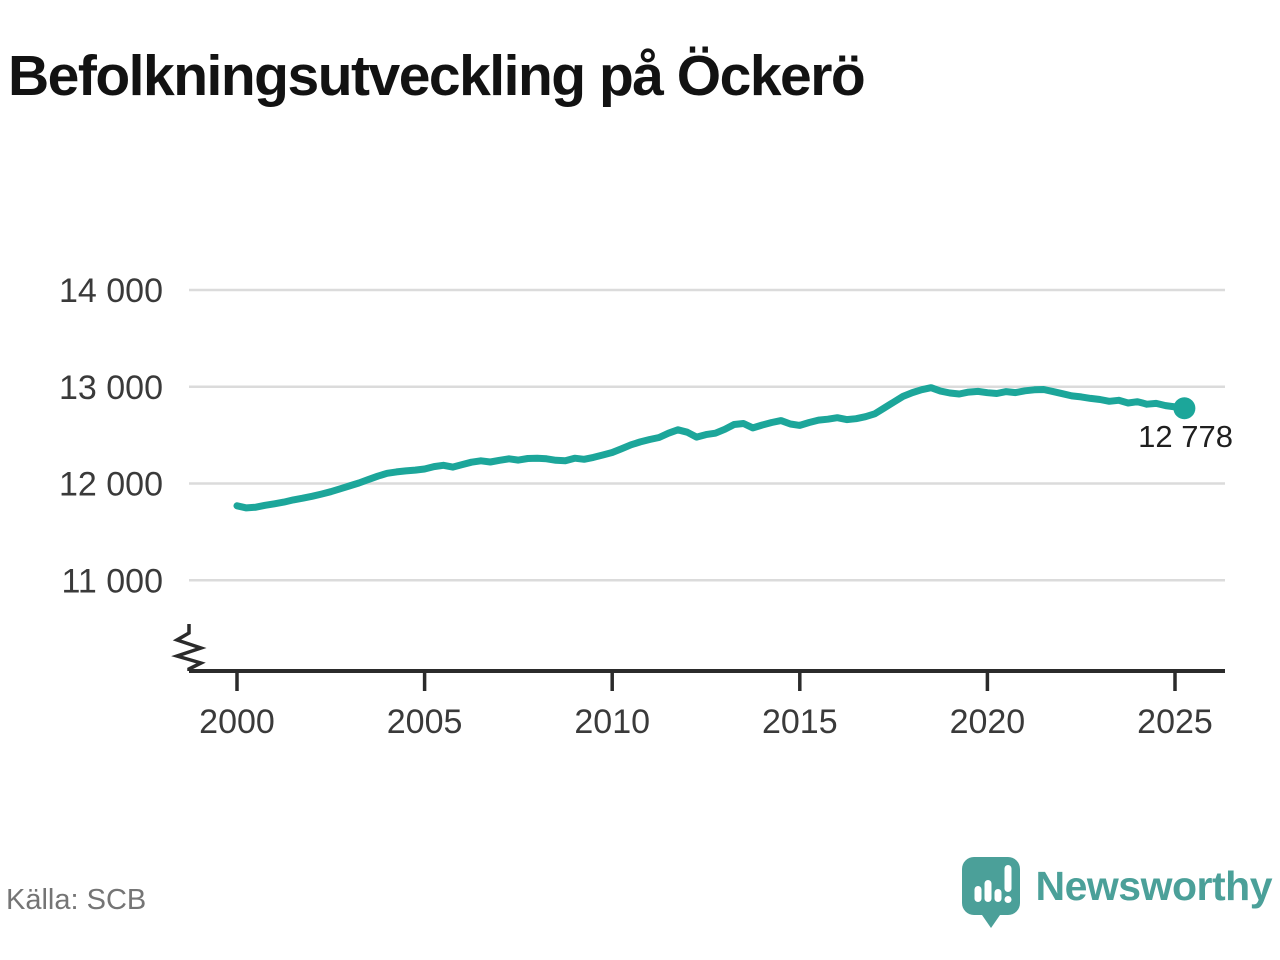 The width and height of the screenshot is (1280, 960). I want to click on axis-break-icon, so click(189, 647).